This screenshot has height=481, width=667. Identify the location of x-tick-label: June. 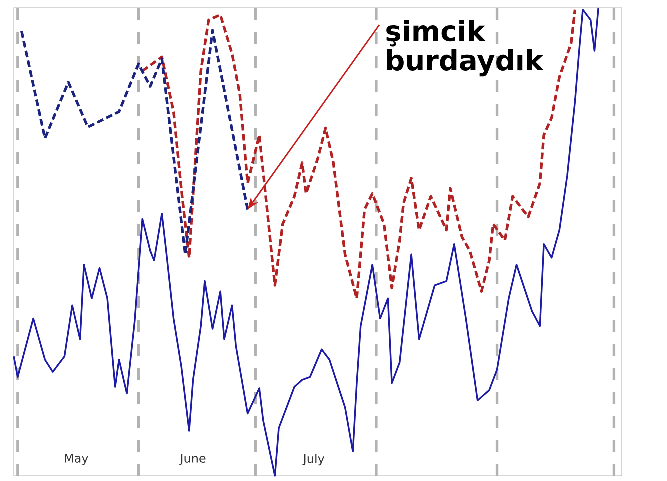
(193, 460).